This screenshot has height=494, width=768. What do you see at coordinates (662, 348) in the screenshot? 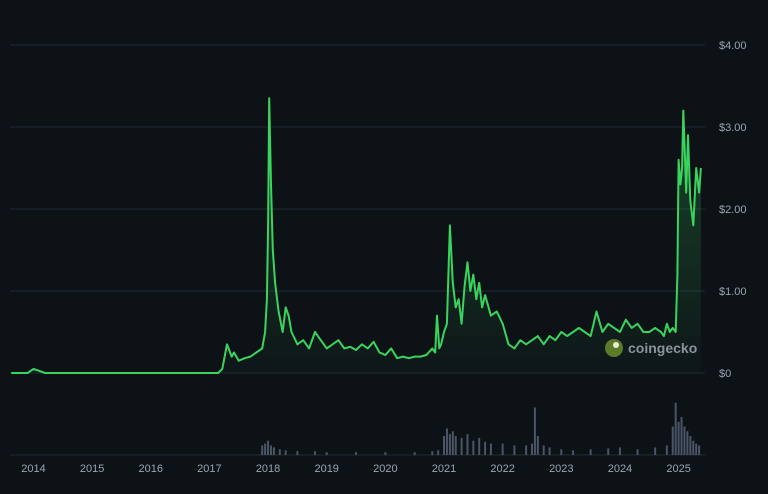
I see `watermark-text: coingecko` at bounding box center [662, 348].